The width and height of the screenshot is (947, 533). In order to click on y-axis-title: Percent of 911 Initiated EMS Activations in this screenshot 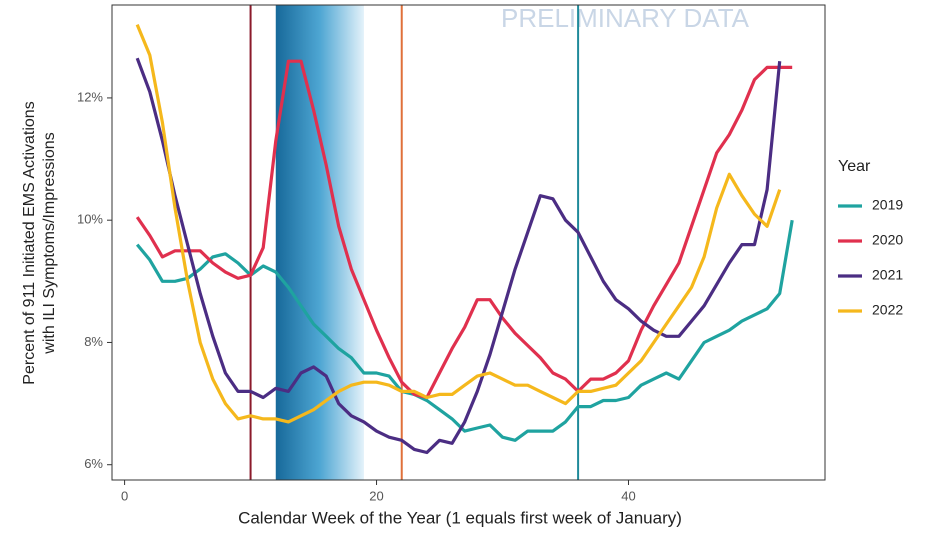, I will do `click(29, 242)`.